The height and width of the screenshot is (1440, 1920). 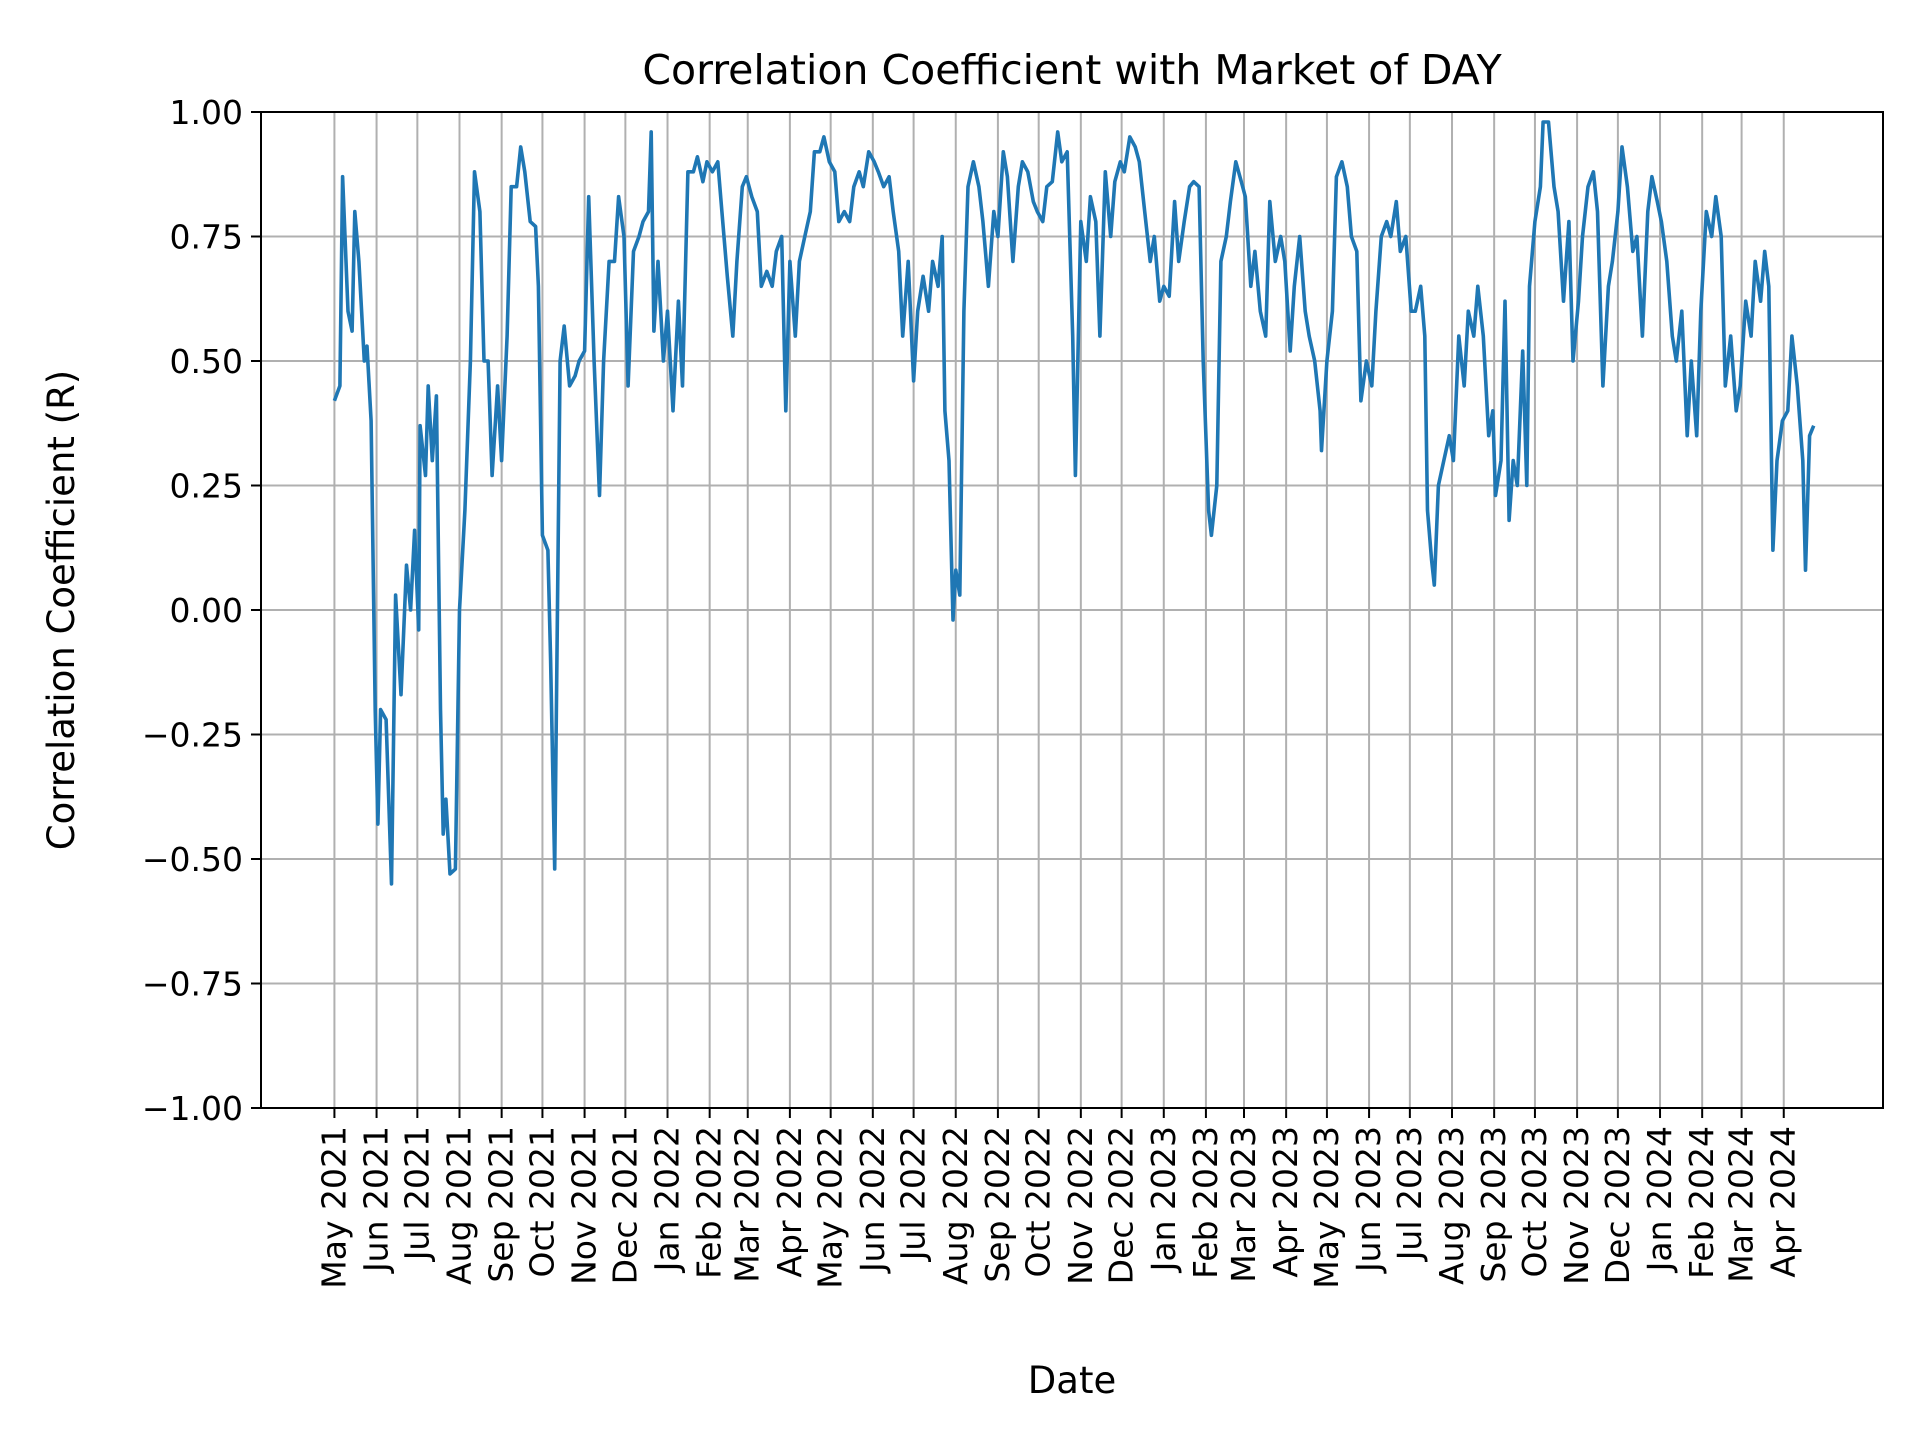 I want to click on x-tick-label: Apr 2024, so click(x=1783, y=1202).